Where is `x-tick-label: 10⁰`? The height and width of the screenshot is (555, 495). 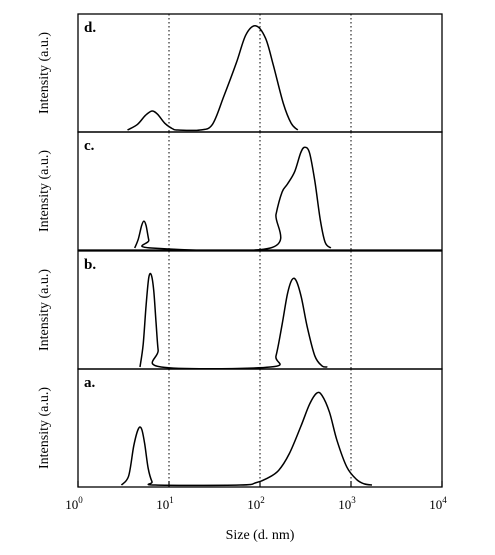
x-tick-label: 10⁰ is located at coordinates (74, 503).